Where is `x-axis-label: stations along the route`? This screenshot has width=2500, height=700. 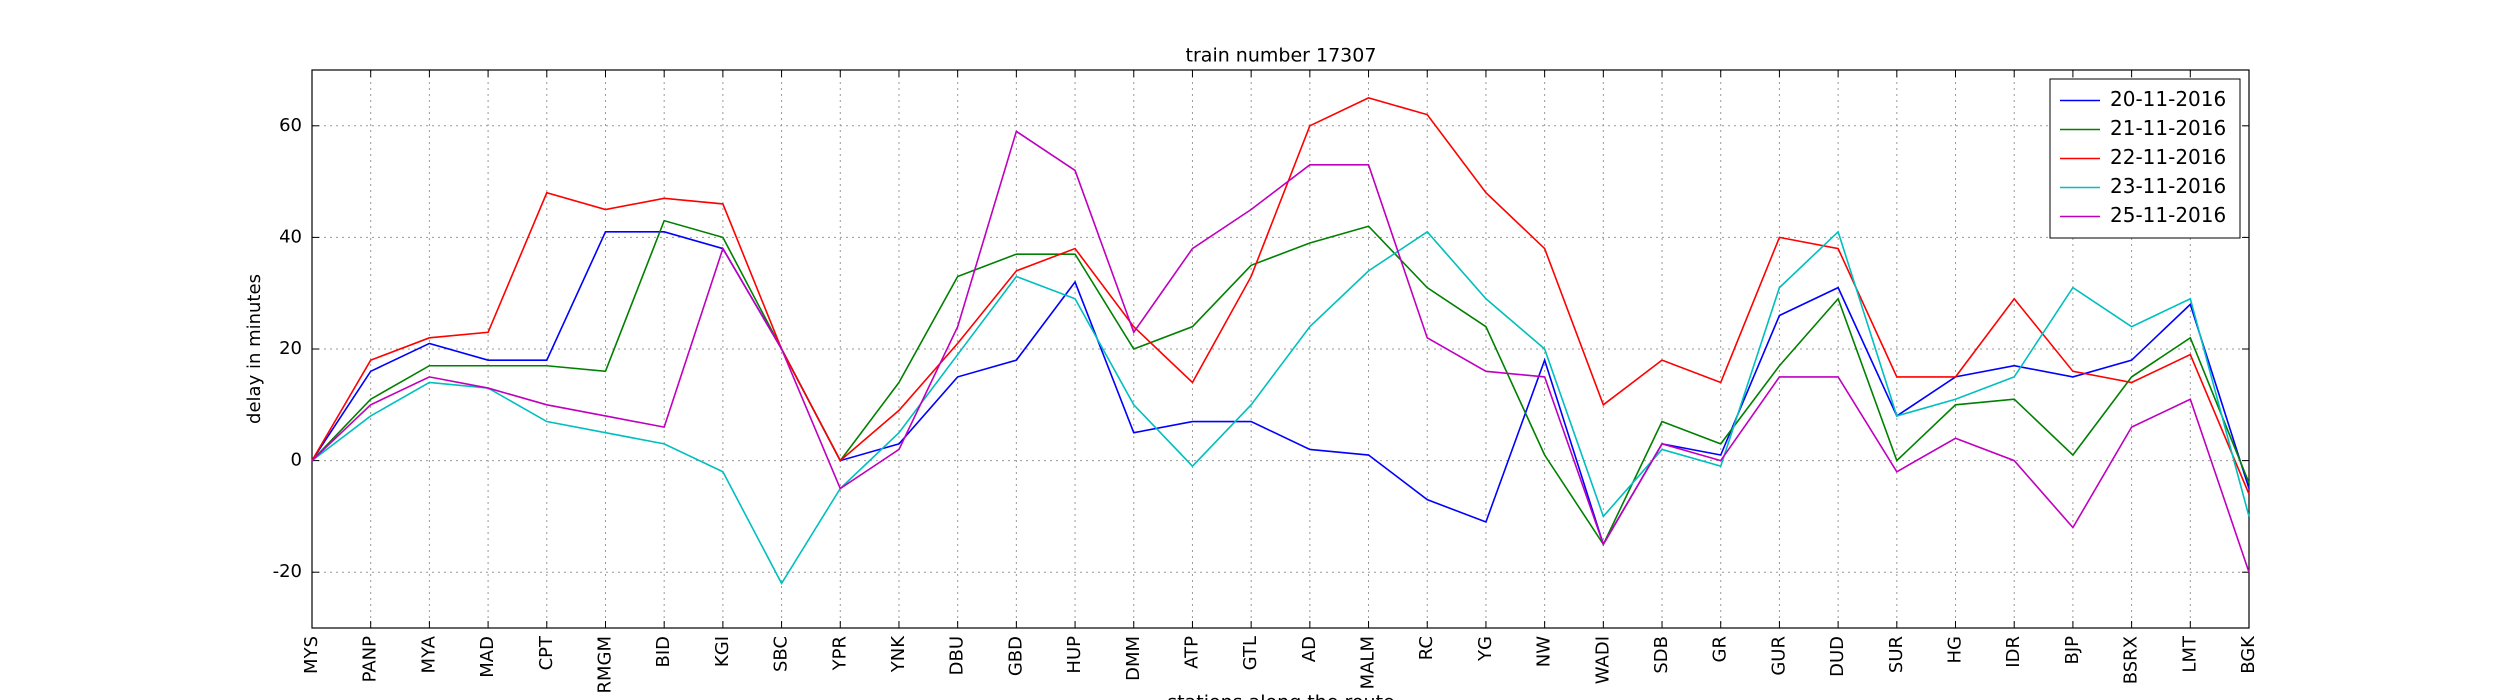
x-axis-label: stations along the route is located at coordinates (1280, 696).